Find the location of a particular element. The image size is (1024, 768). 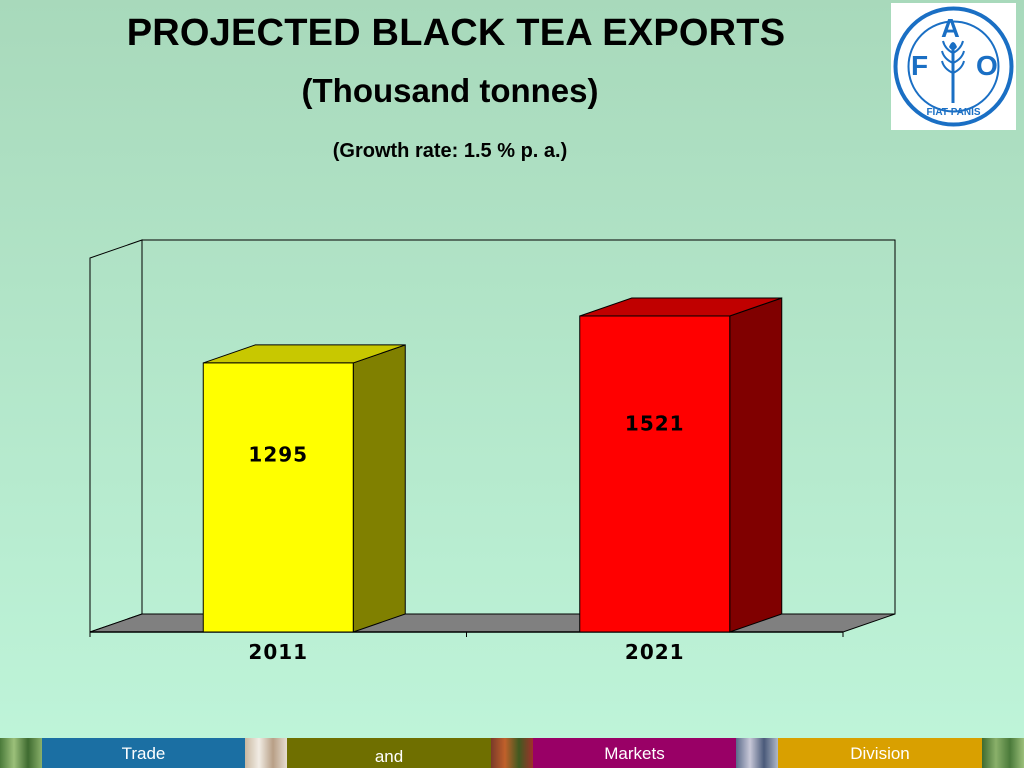

footer-label-division: Division is located at coordinates (880, 753).